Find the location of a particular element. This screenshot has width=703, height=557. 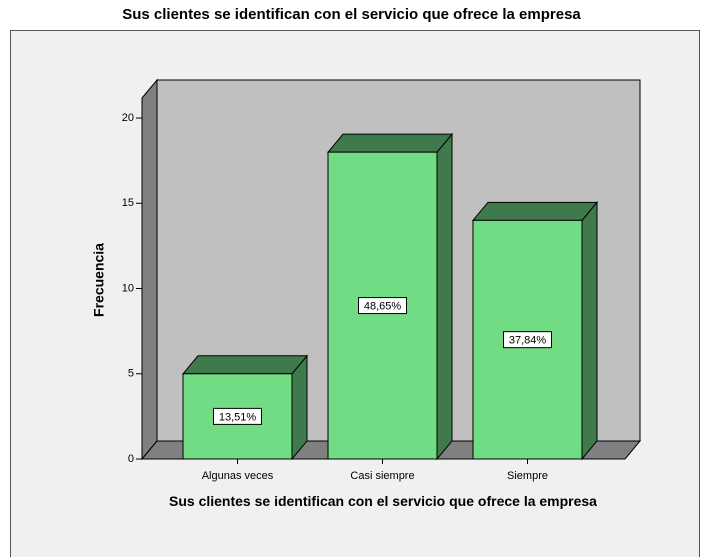

y-tick-label: 20 is located at coordinates (128, 118).